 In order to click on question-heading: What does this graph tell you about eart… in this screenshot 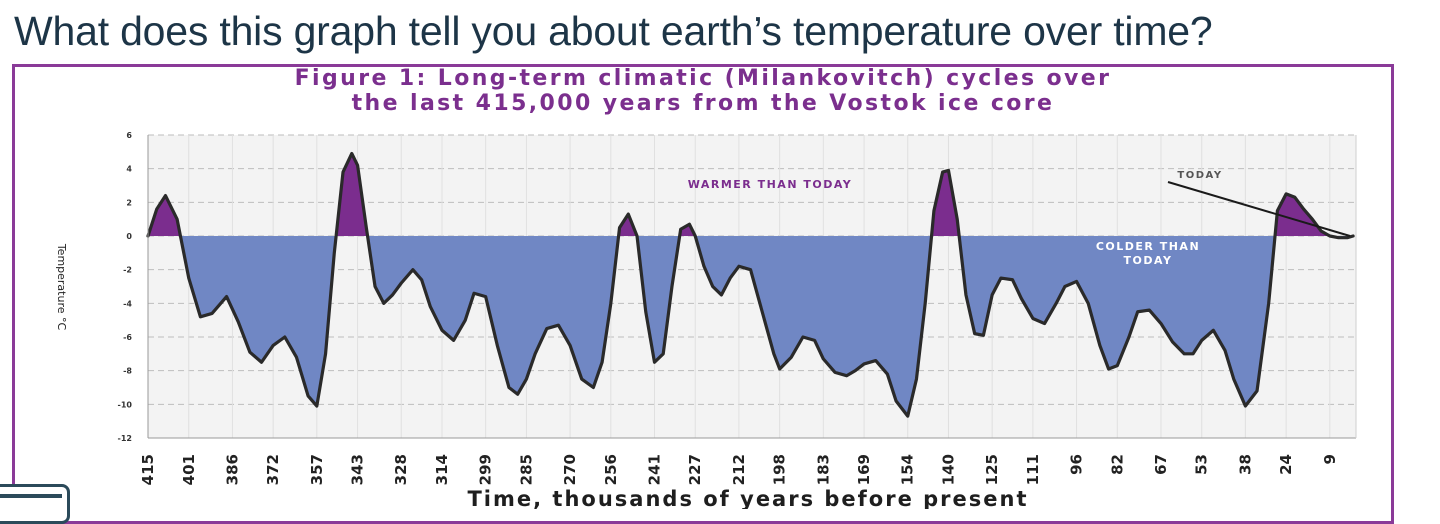, I will do `click(613, 31)`.